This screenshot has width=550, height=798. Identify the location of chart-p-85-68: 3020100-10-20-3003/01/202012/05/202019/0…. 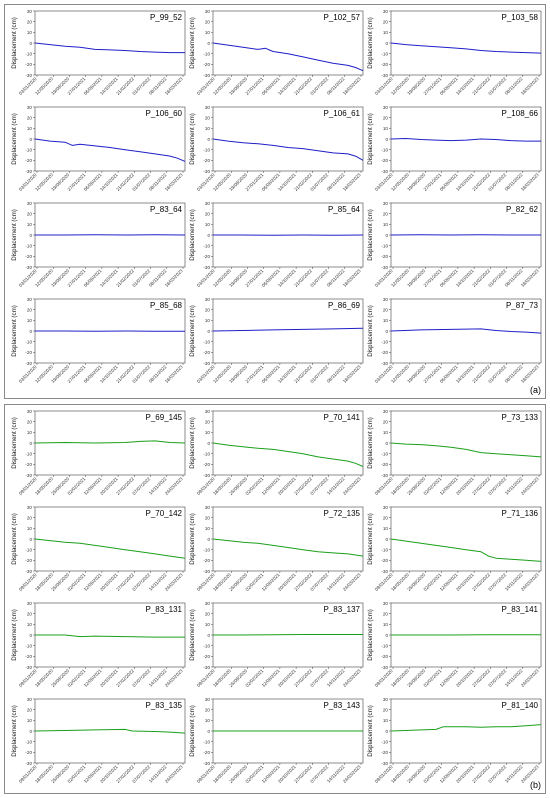
(98, 340).